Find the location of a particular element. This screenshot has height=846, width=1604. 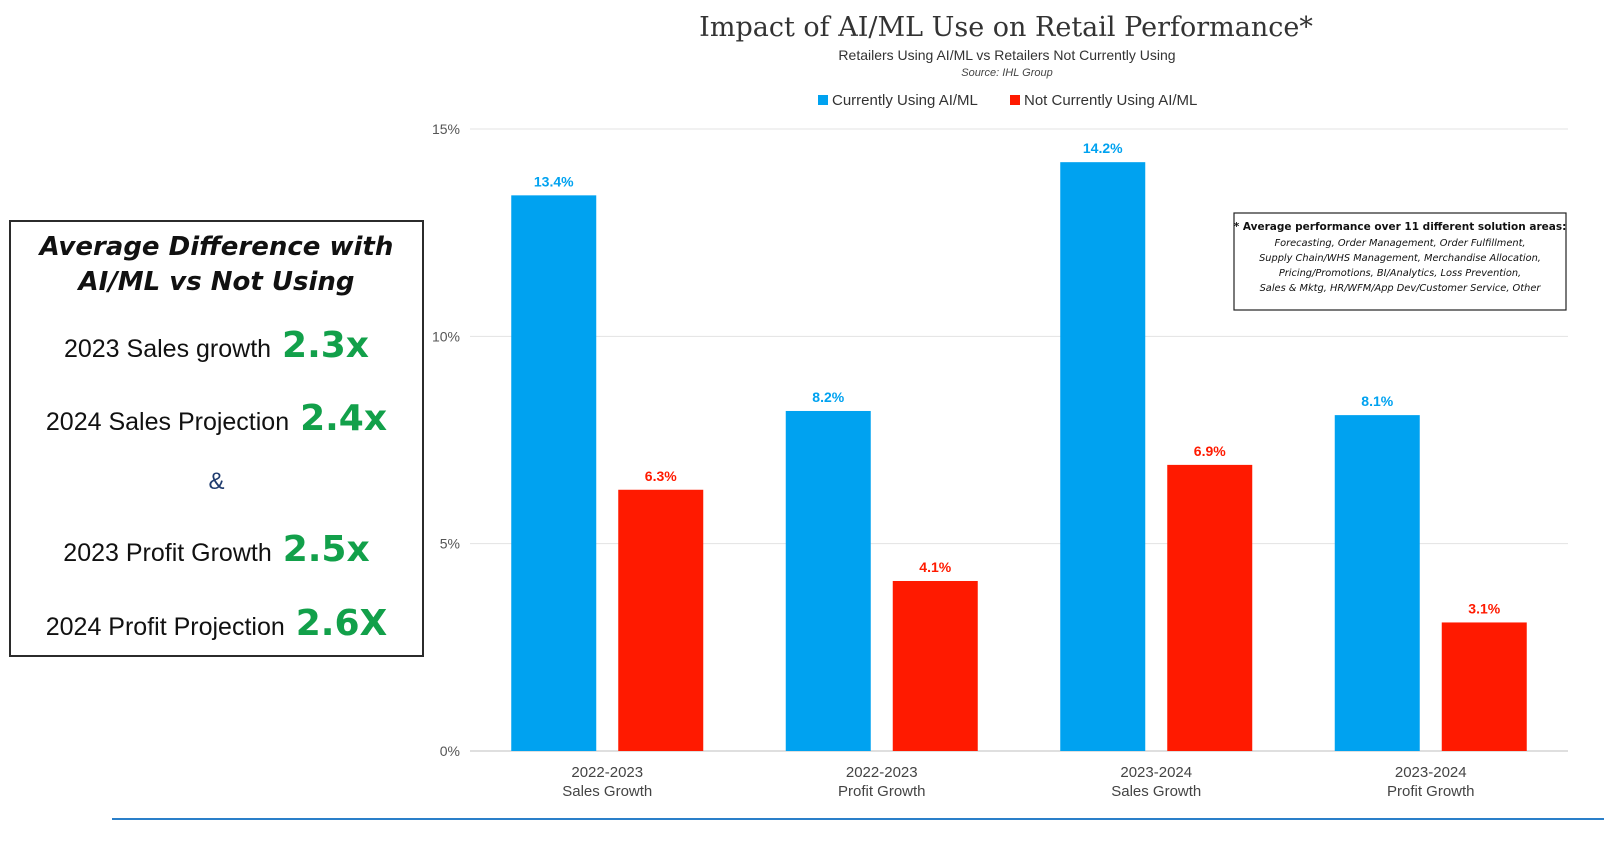

bar-value-label: 8.2% is located at coordinates (828, 397).